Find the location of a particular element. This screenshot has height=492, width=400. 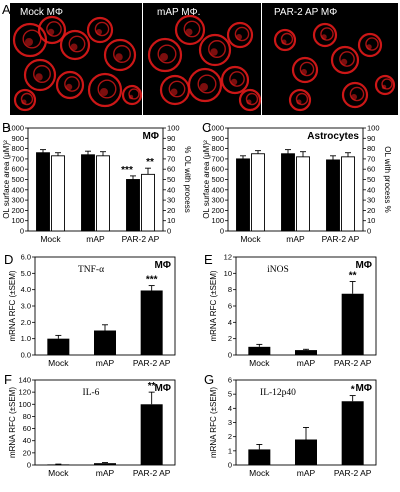

y2-axis-label: OL with process % is located at coordinates (387, 179).